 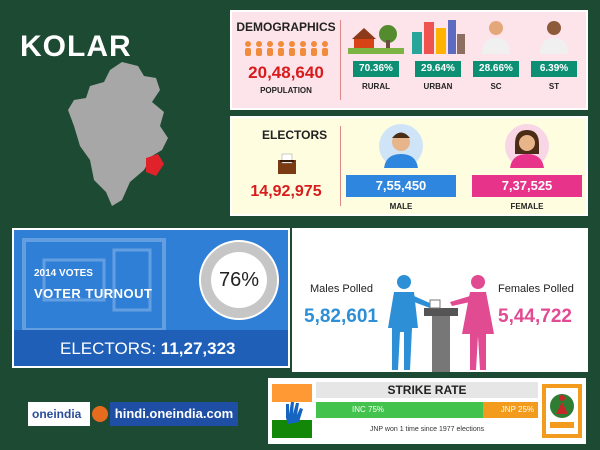 What do you see at coordinates (174, 414) in the screenshot?
I see `site-link: hindi.oneindia.com` at bounding box center [174, 414].